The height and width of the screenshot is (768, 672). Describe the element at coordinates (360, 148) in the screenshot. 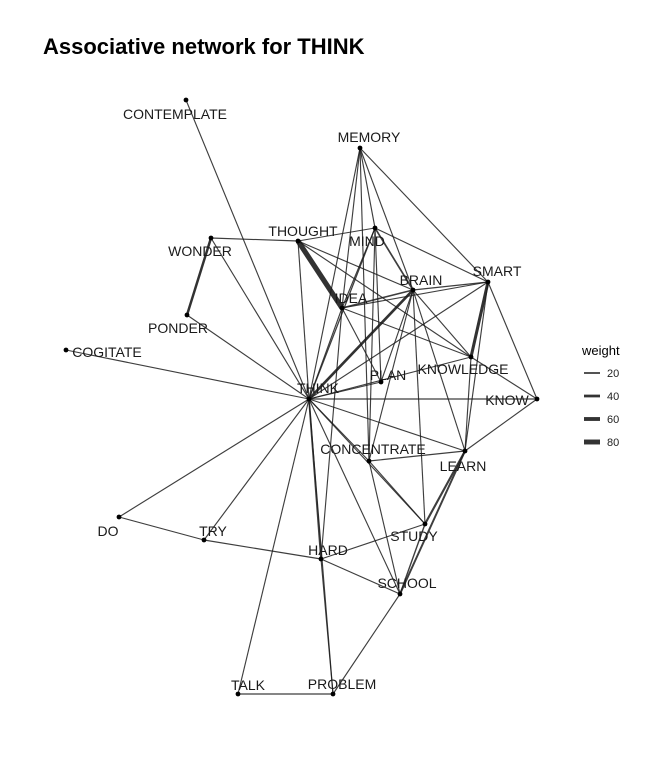

I see `node-memory` at that location.